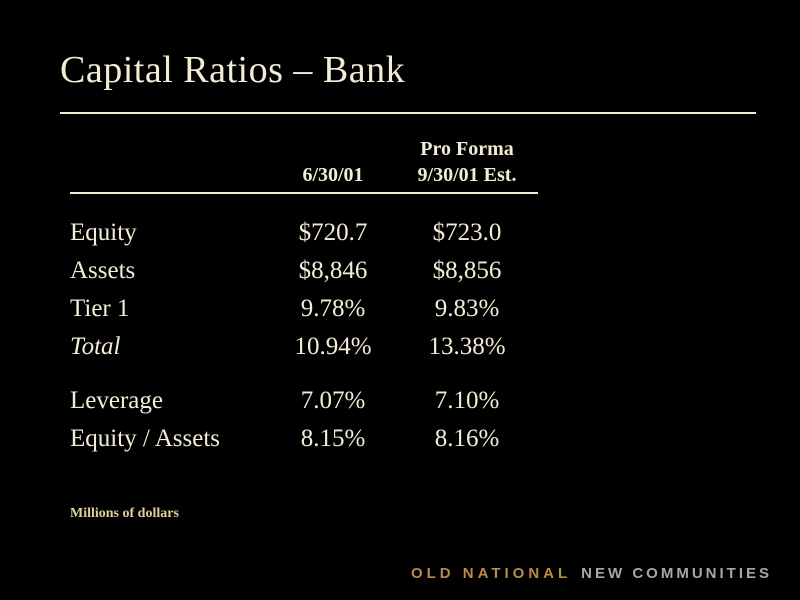  Describe the element at coordinates (95, 346) in the screenshot. I see `row-label: Total` at that location.